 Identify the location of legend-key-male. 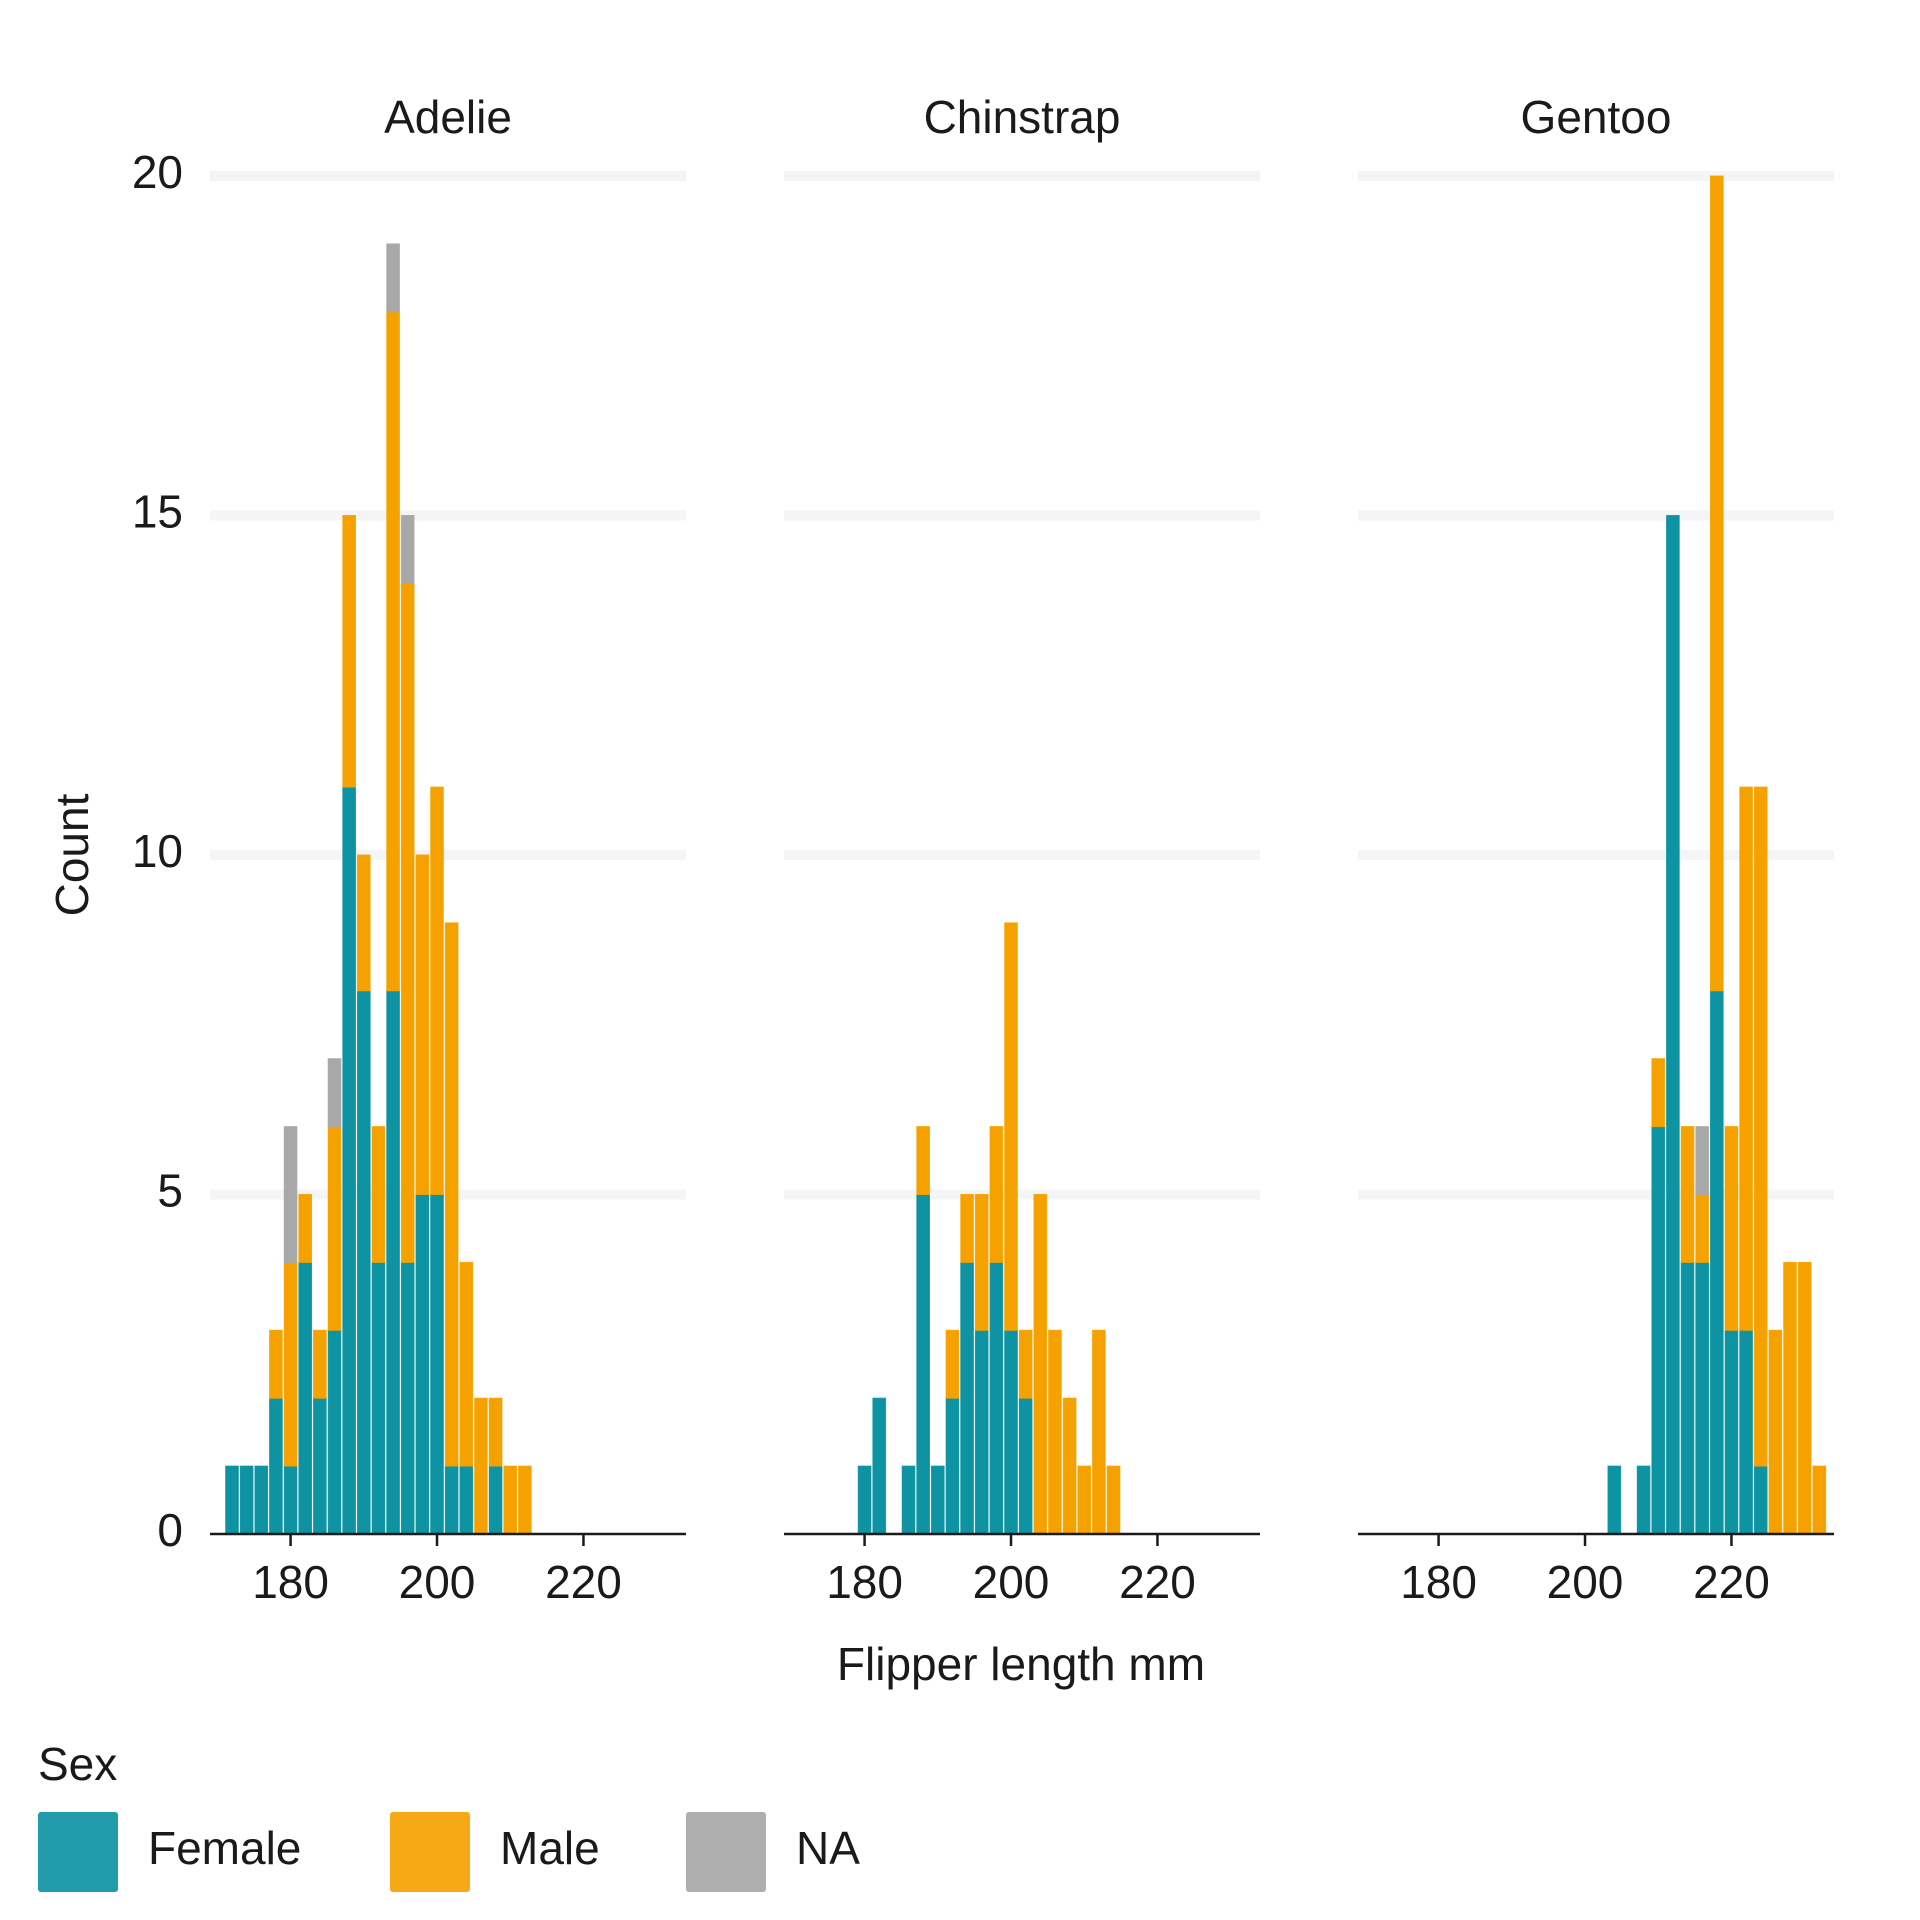
(430, 1852).